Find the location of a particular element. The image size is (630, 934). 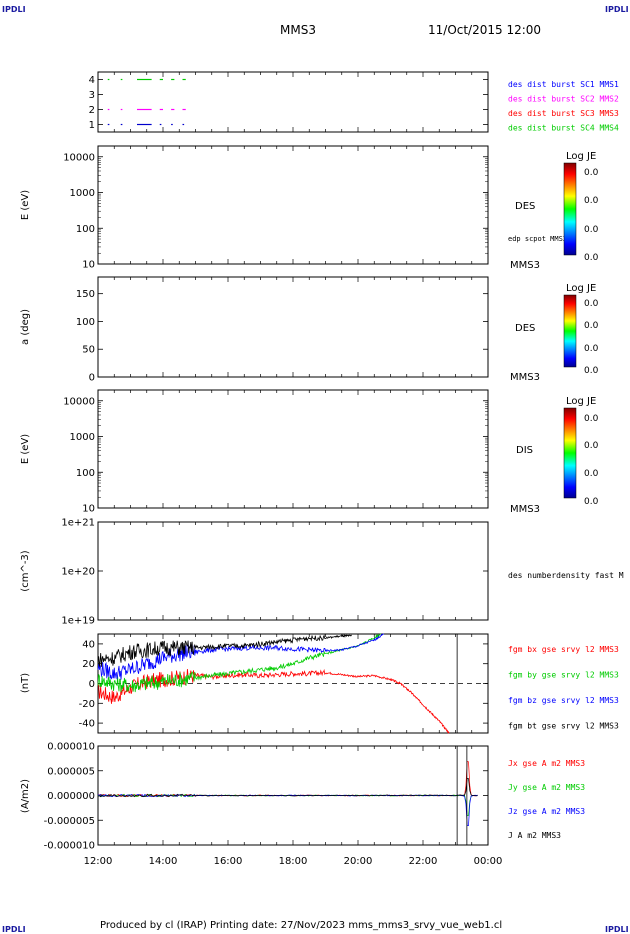

corner-label-top-left: IPDLI is located at coordinates (14, 9).